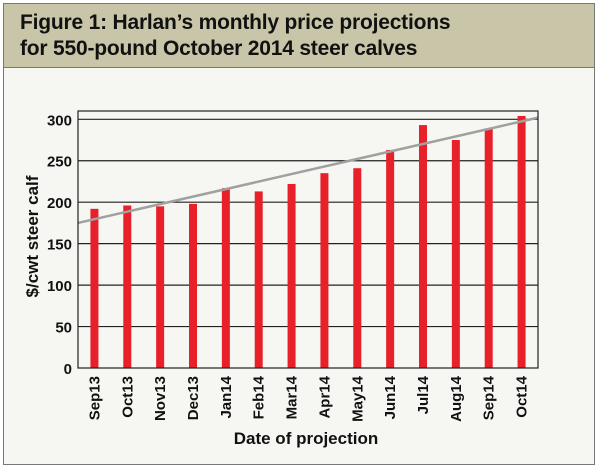  What do you see at coordinates (160, 287) in the screenshot?
I see `bar-Nov13` at bounding box center [160, 287].